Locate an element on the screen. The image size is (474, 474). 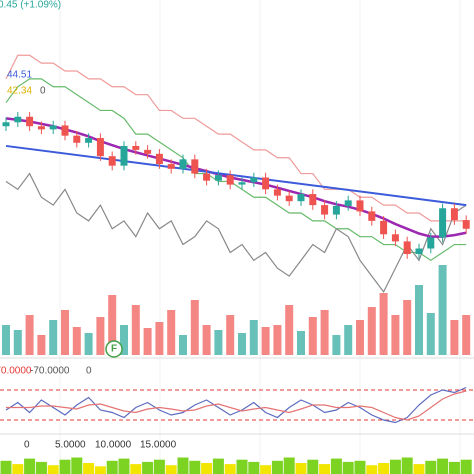
hist-label: 5.0000 is located at coordinates (70, 445).